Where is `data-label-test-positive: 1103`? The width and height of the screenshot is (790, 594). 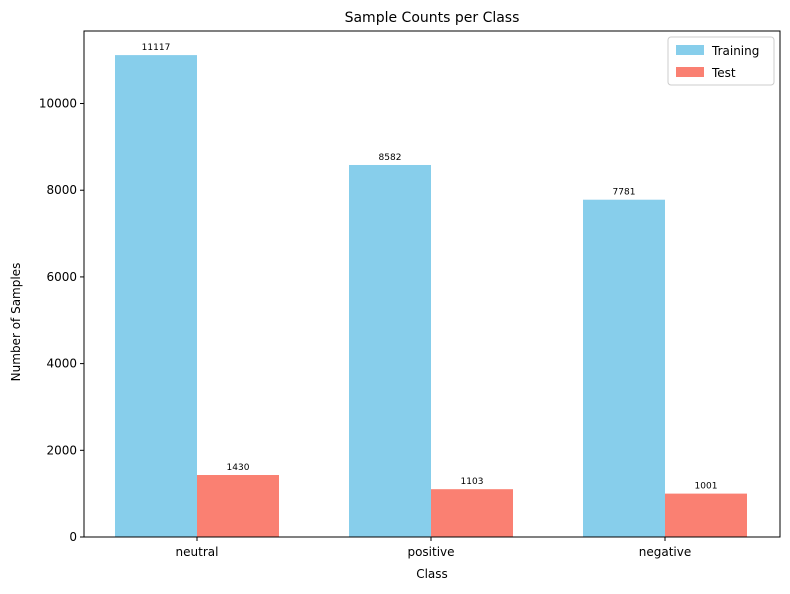
data-label-test-positive: 1103 is located at coordinates (472, 482).